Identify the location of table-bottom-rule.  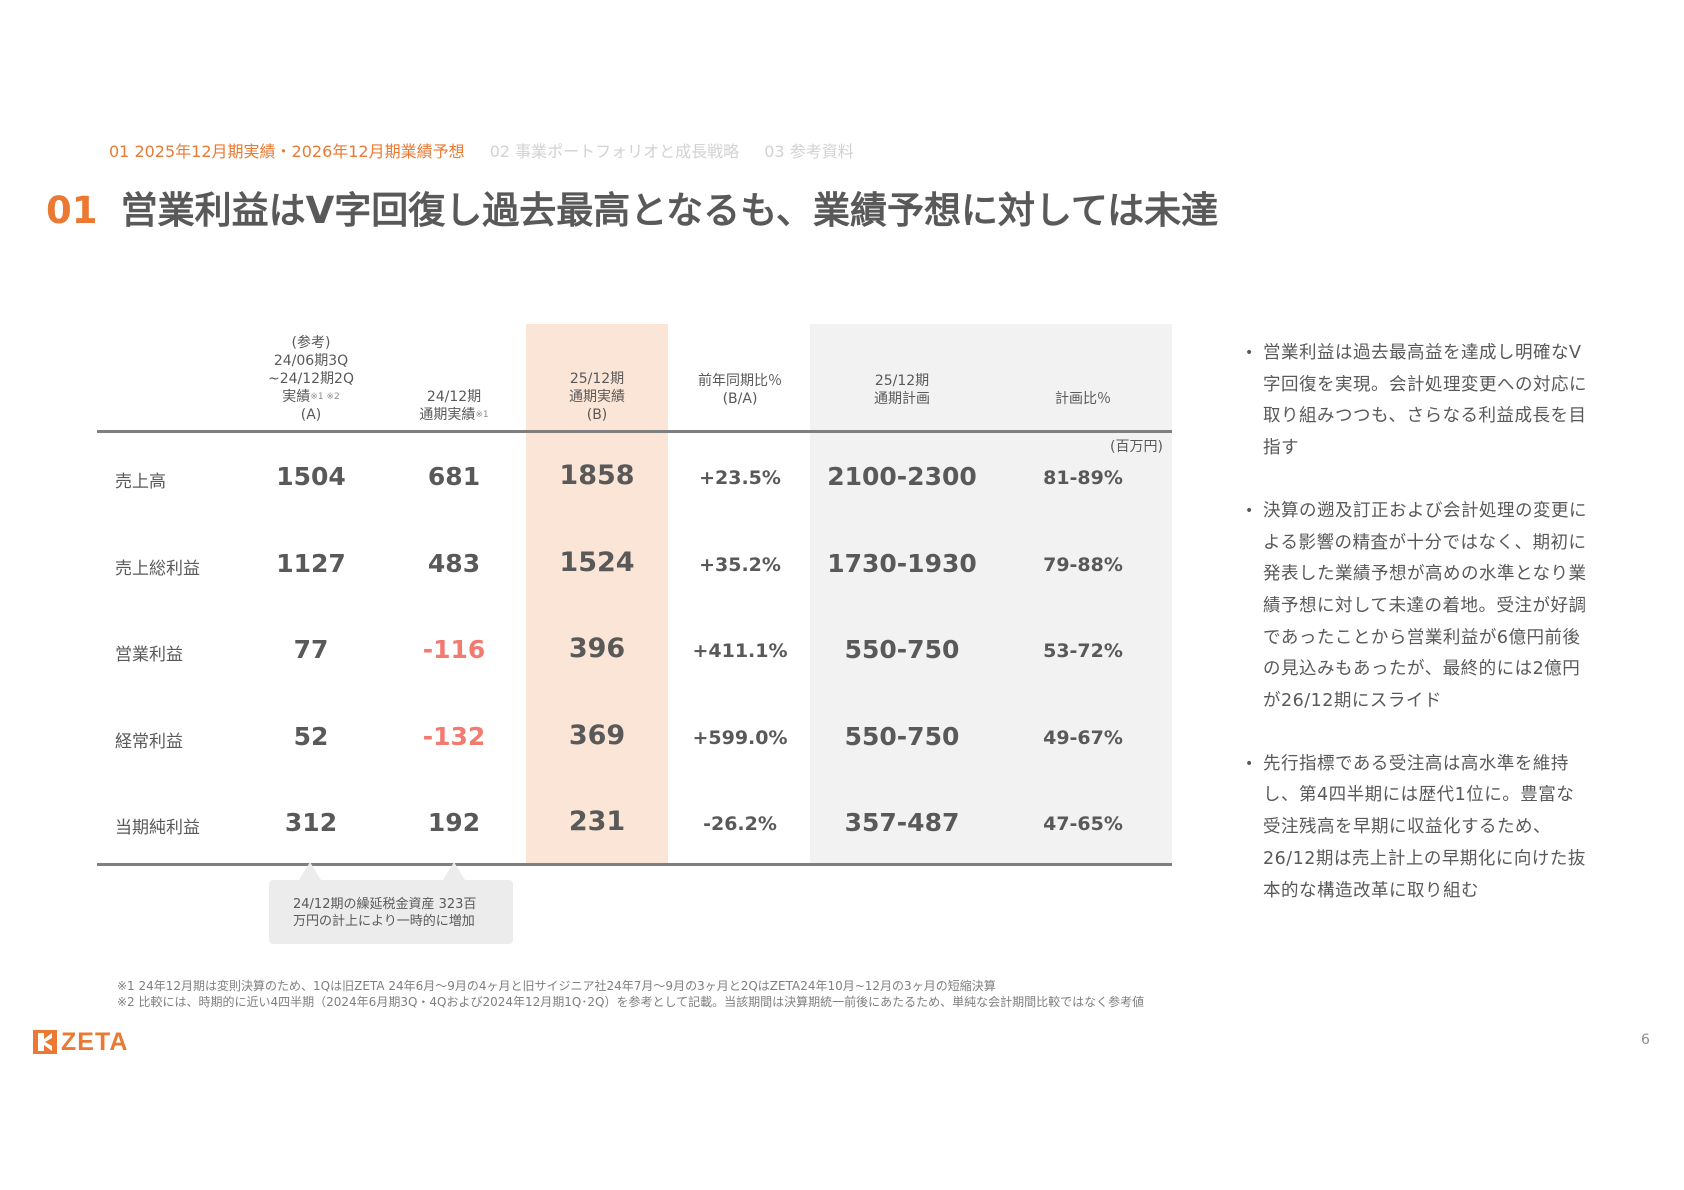
(634, 864).